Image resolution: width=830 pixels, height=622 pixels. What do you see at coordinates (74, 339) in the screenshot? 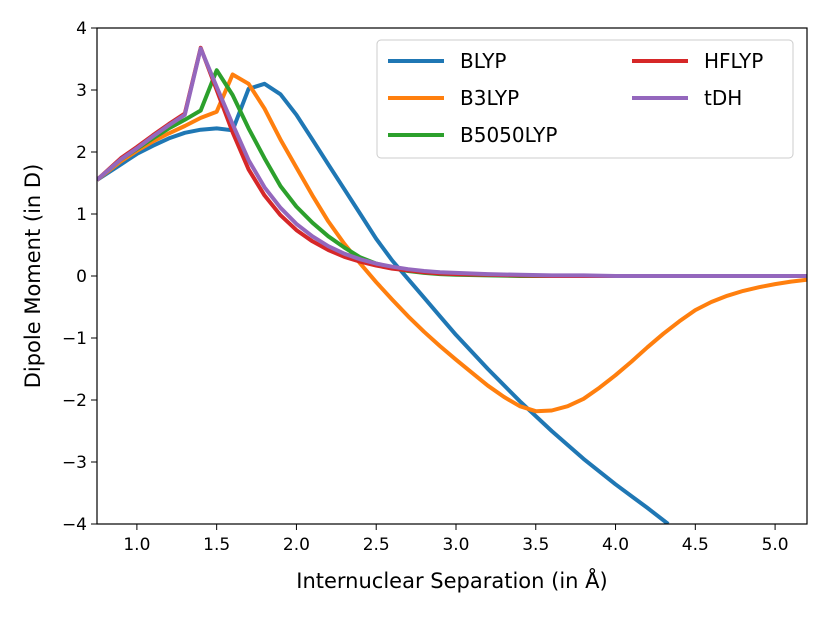
I see `y-tick-label: −1` at bounding box center [74, 339].